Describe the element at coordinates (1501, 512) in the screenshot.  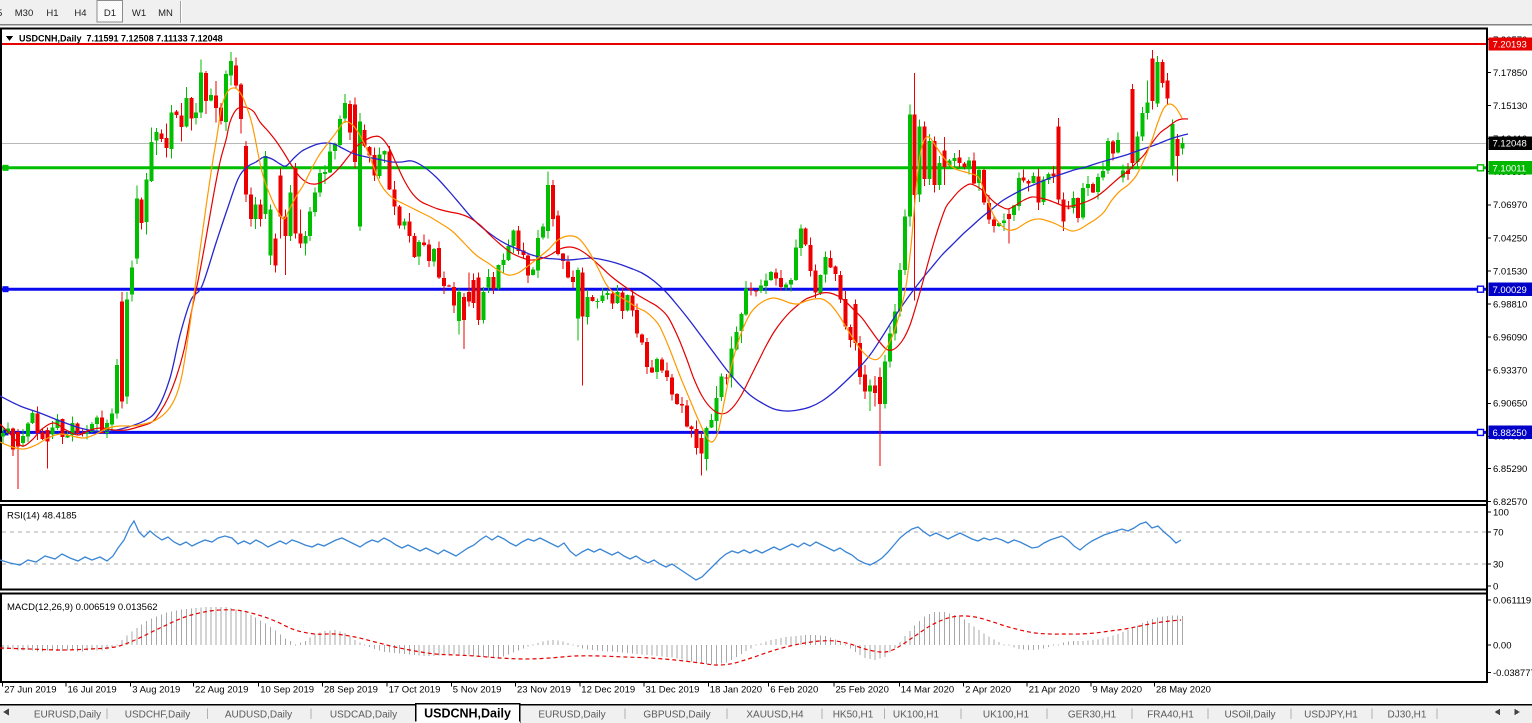
I see `svg-text: 100` at that location.